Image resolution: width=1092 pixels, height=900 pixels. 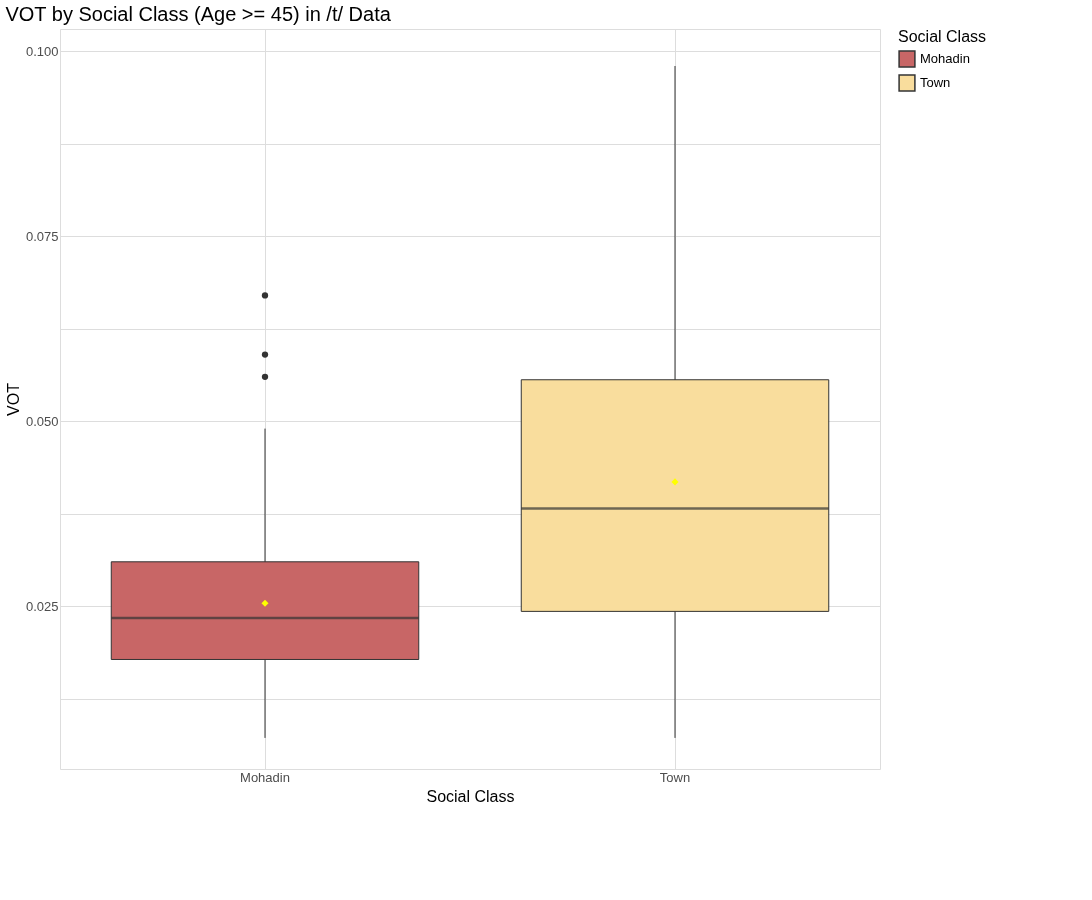 I want to click on y-tick-label: 0.025, so click(x=42, y=606).